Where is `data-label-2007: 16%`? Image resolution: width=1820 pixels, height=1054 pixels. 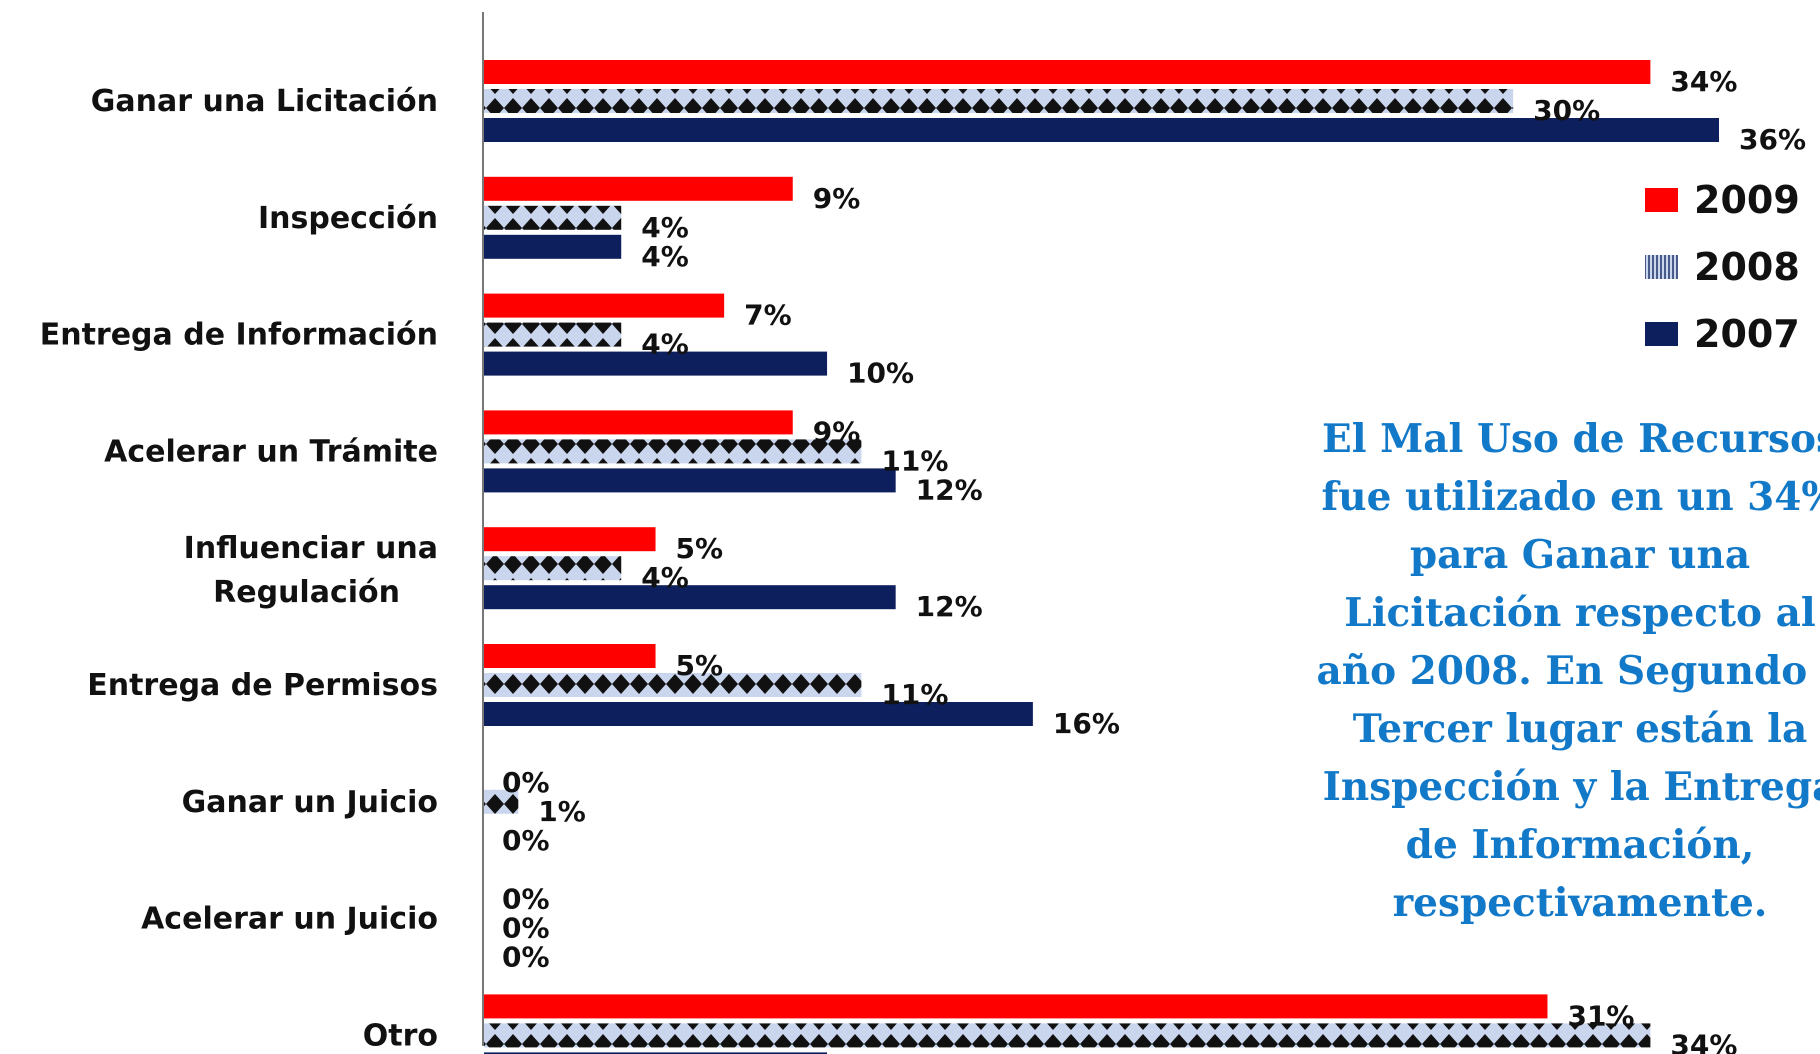
data-label-2007: 16% is located at coordinates (1086, 723).